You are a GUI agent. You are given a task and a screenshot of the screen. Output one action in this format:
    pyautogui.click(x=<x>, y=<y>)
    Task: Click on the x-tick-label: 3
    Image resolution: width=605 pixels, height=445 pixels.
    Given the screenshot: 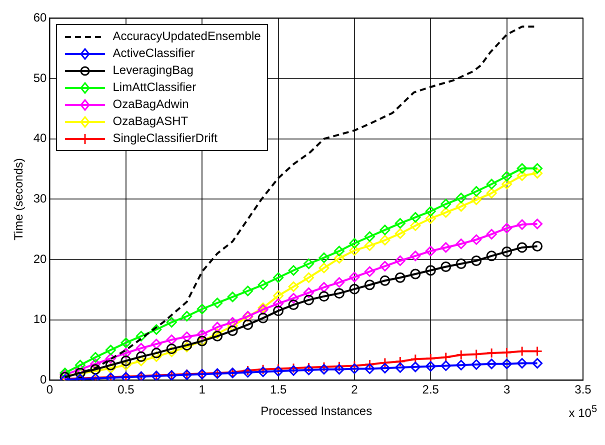 What is the action you would take?
    pyautogui.click(x=506, y=389)
    